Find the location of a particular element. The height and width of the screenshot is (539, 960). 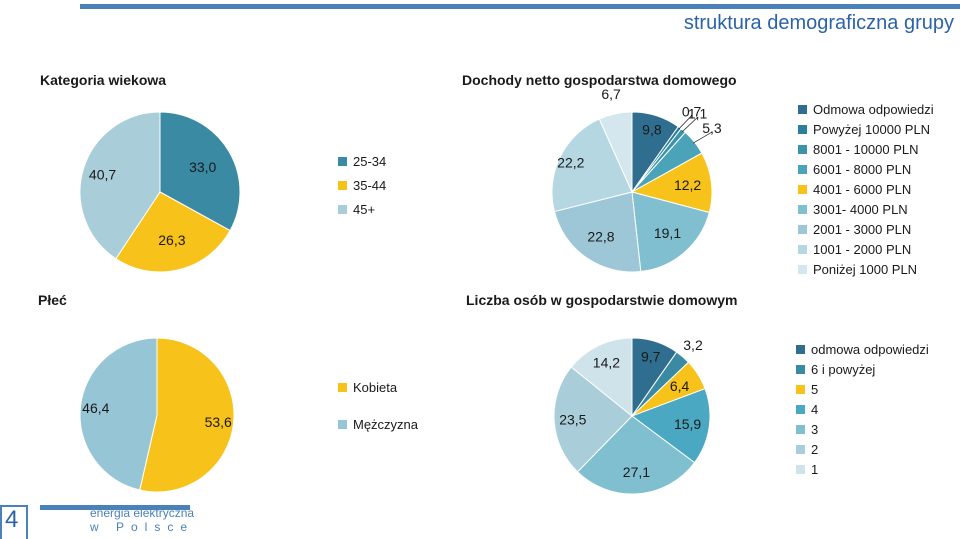

household-chart-title: Liczba osób w gospodarstwie domowym is located at coordinates (602, 300).